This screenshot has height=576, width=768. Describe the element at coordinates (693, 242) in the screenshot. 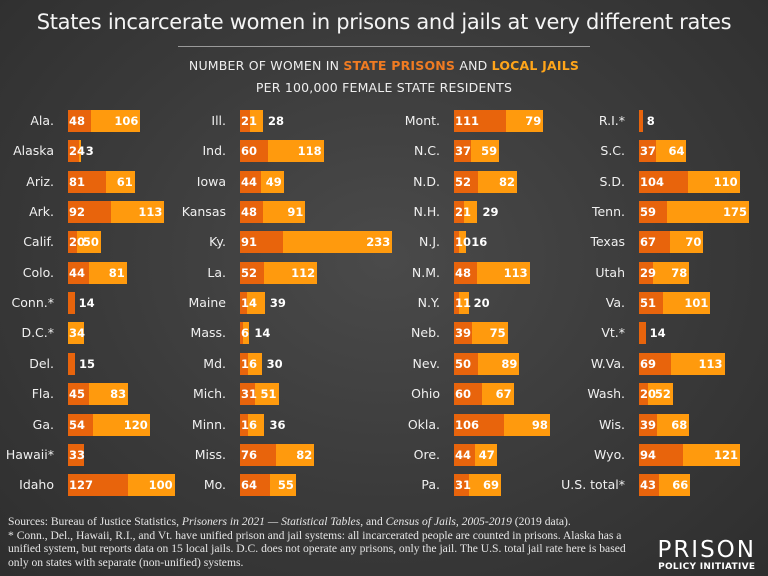

I see `jail-value-label: 70` at that location.